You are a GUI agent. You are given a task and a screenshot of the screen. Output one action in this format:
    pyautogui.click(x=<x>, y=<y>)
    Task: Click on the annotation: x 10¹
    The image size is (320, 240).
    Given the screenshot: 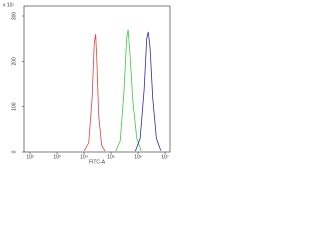 What is the action you would take?
    pyautogui.click(x=8, y=5)
    